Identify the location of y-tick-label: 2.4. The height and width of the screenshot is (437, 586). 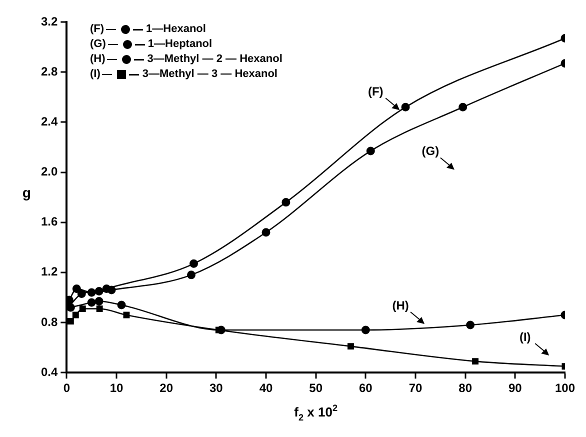
(49, 121).